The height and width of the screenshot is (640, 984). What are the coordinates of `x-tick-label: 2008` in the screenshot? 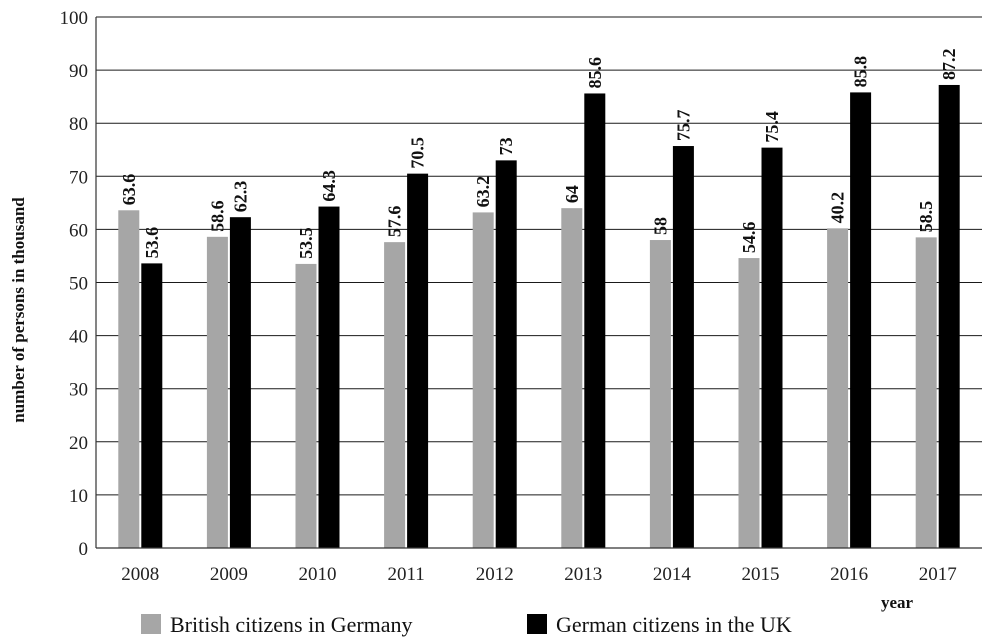 It's located at (140, 574).